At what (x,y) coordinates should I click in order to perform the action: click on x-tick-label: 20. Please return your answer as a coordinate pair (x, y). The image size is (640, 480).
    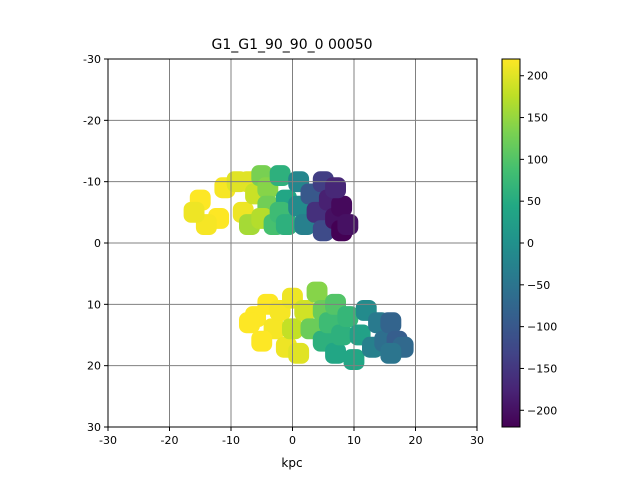
    Looking at the image, I should click on (416, 440).